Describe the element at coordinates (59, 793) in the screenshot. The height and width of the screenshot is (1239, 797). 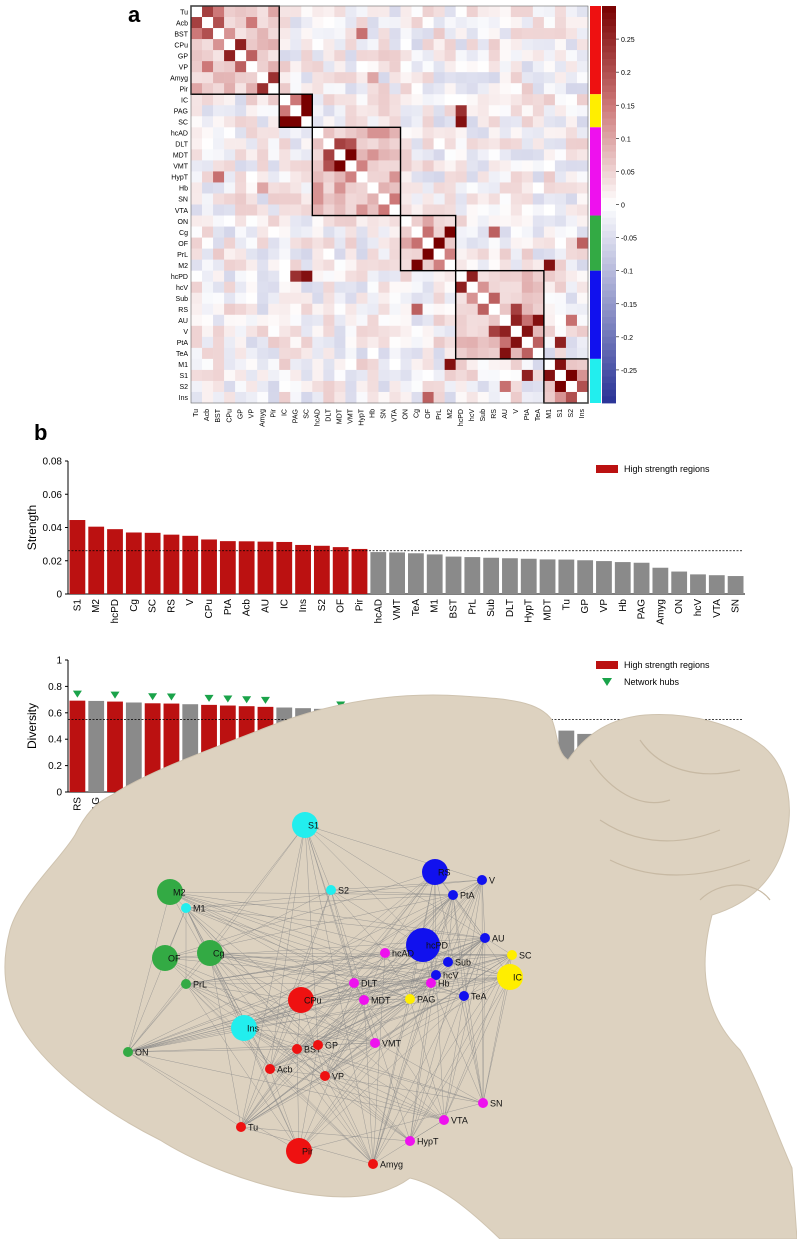
I see `y-tick-label: 0` at that location.